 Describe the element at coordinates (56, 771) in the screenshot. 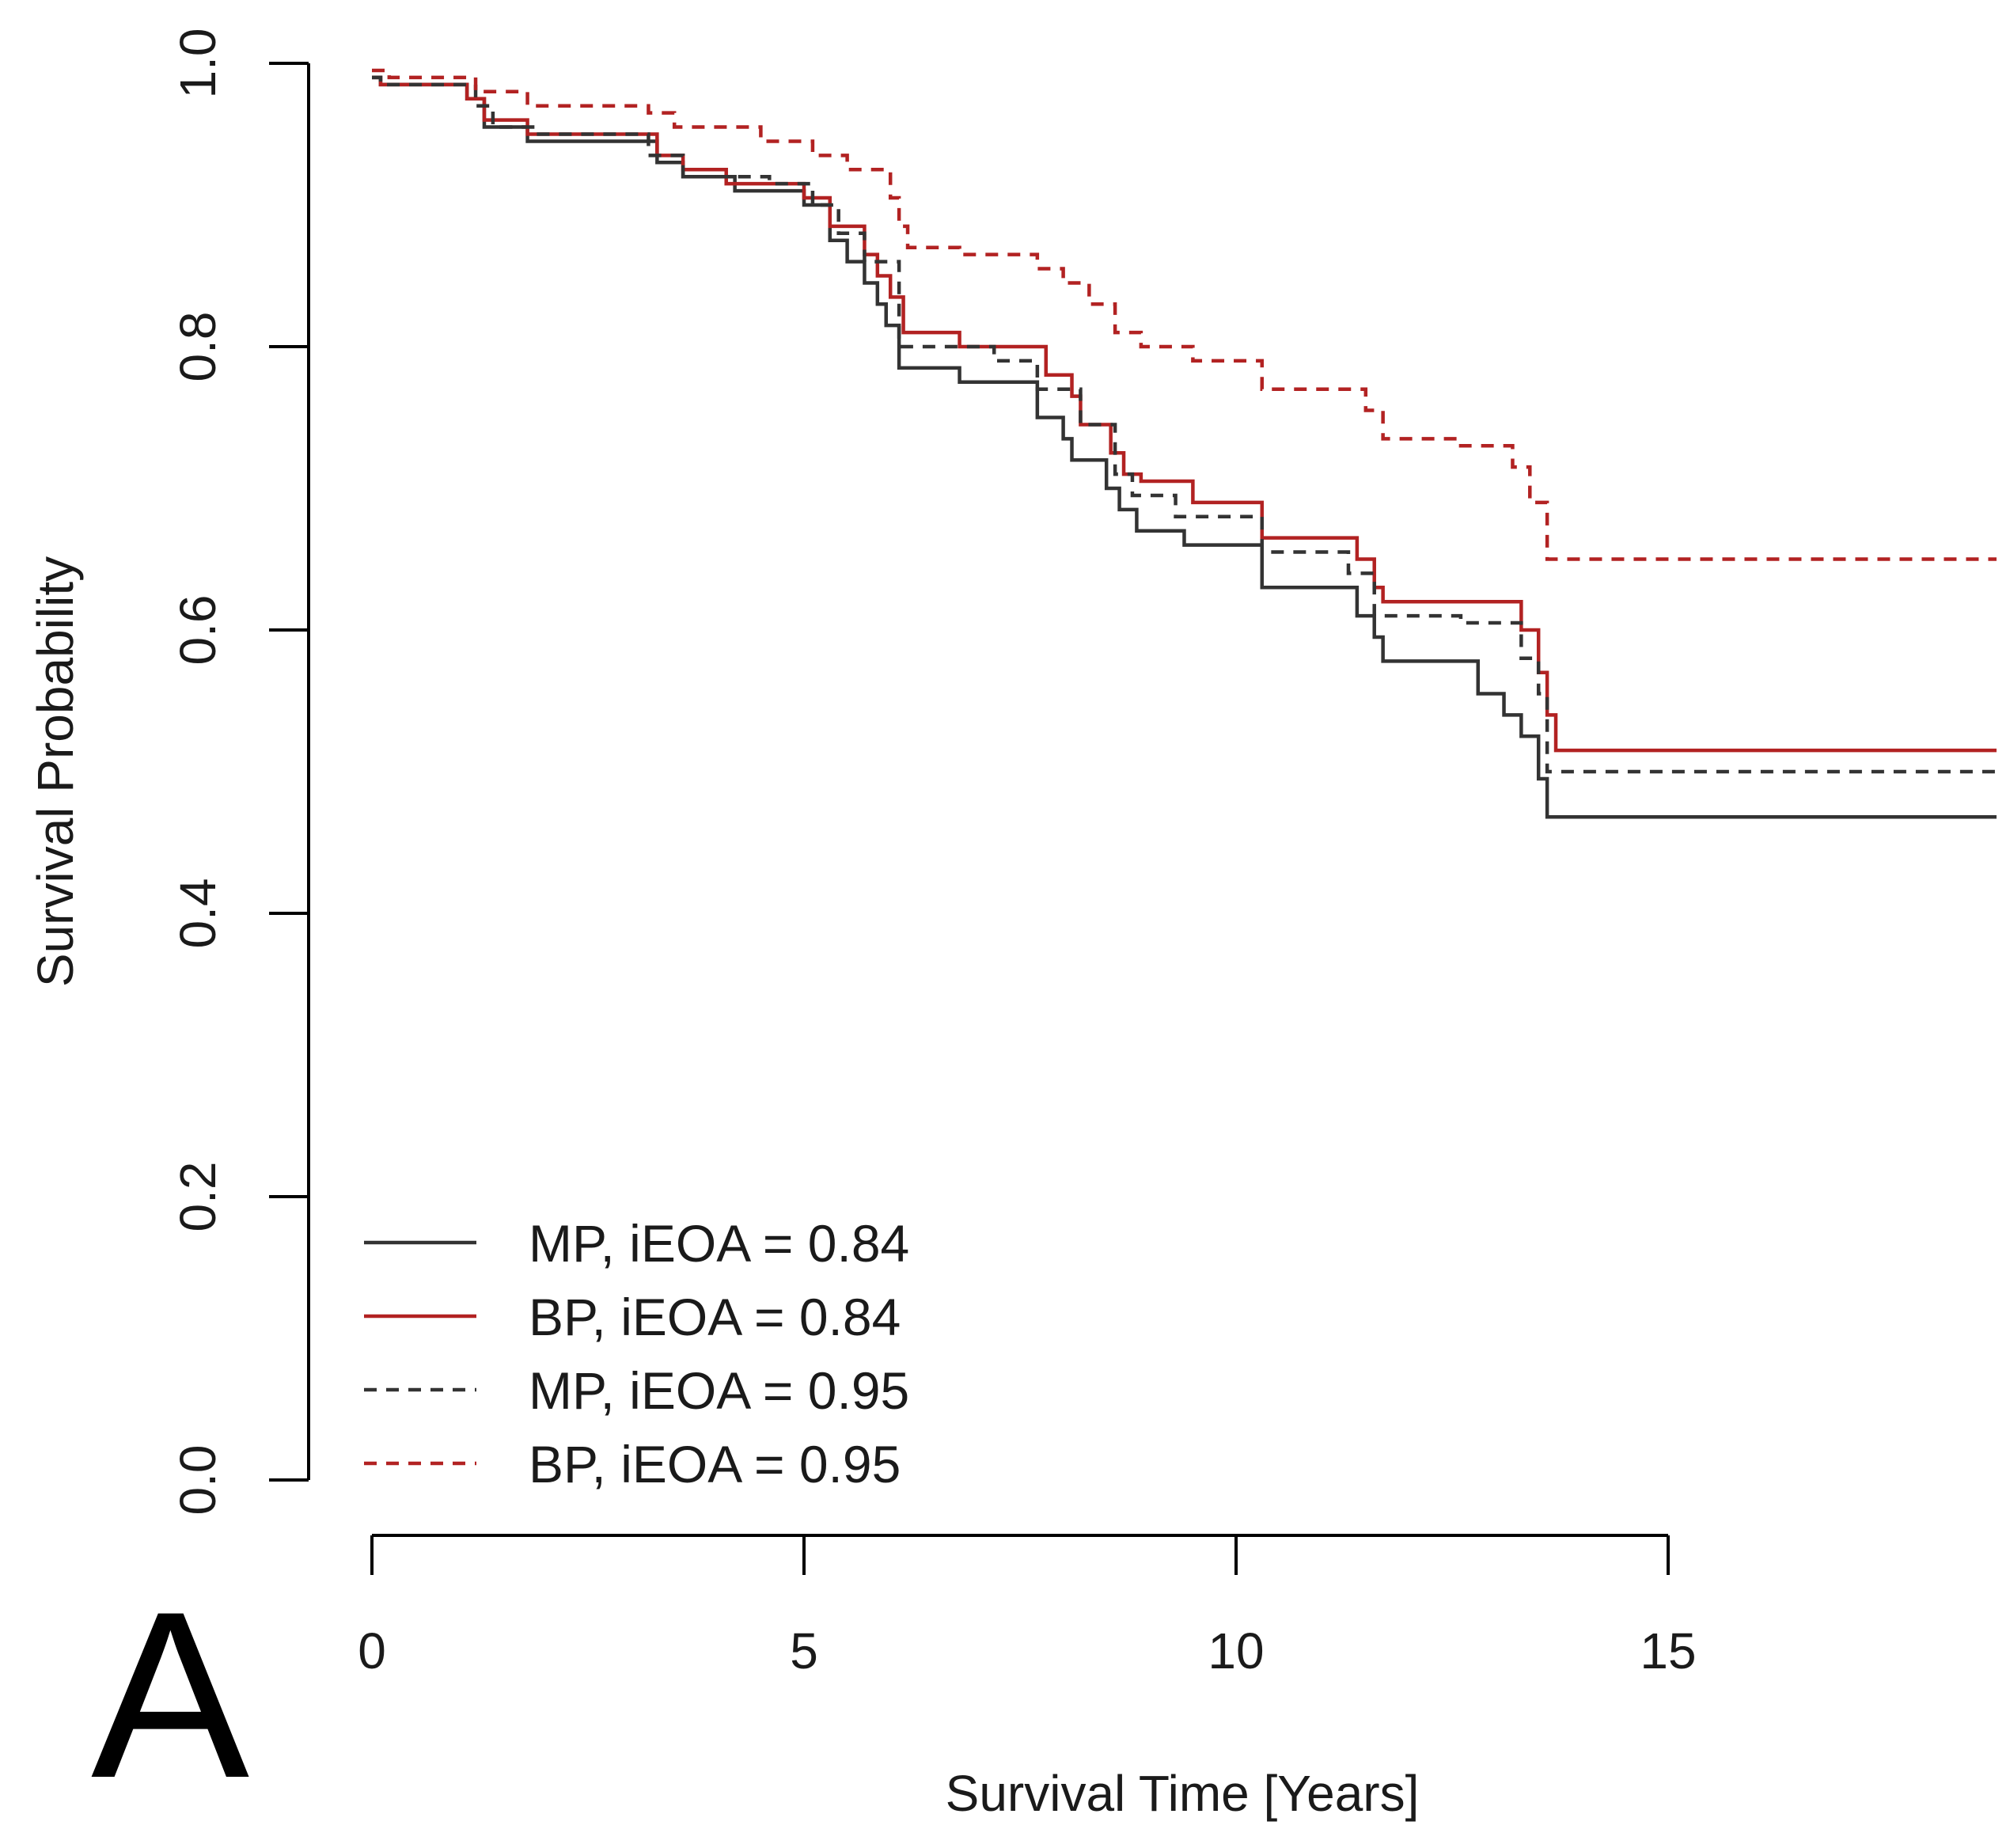

I see `y-axis-title: Survival Probability` at that location.